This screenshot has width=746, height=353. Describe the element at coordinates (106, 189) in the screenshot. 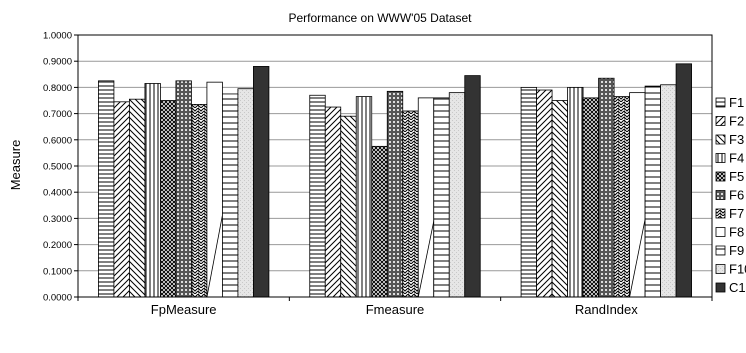

I see `bar-f1-fpmeasure` at that location.